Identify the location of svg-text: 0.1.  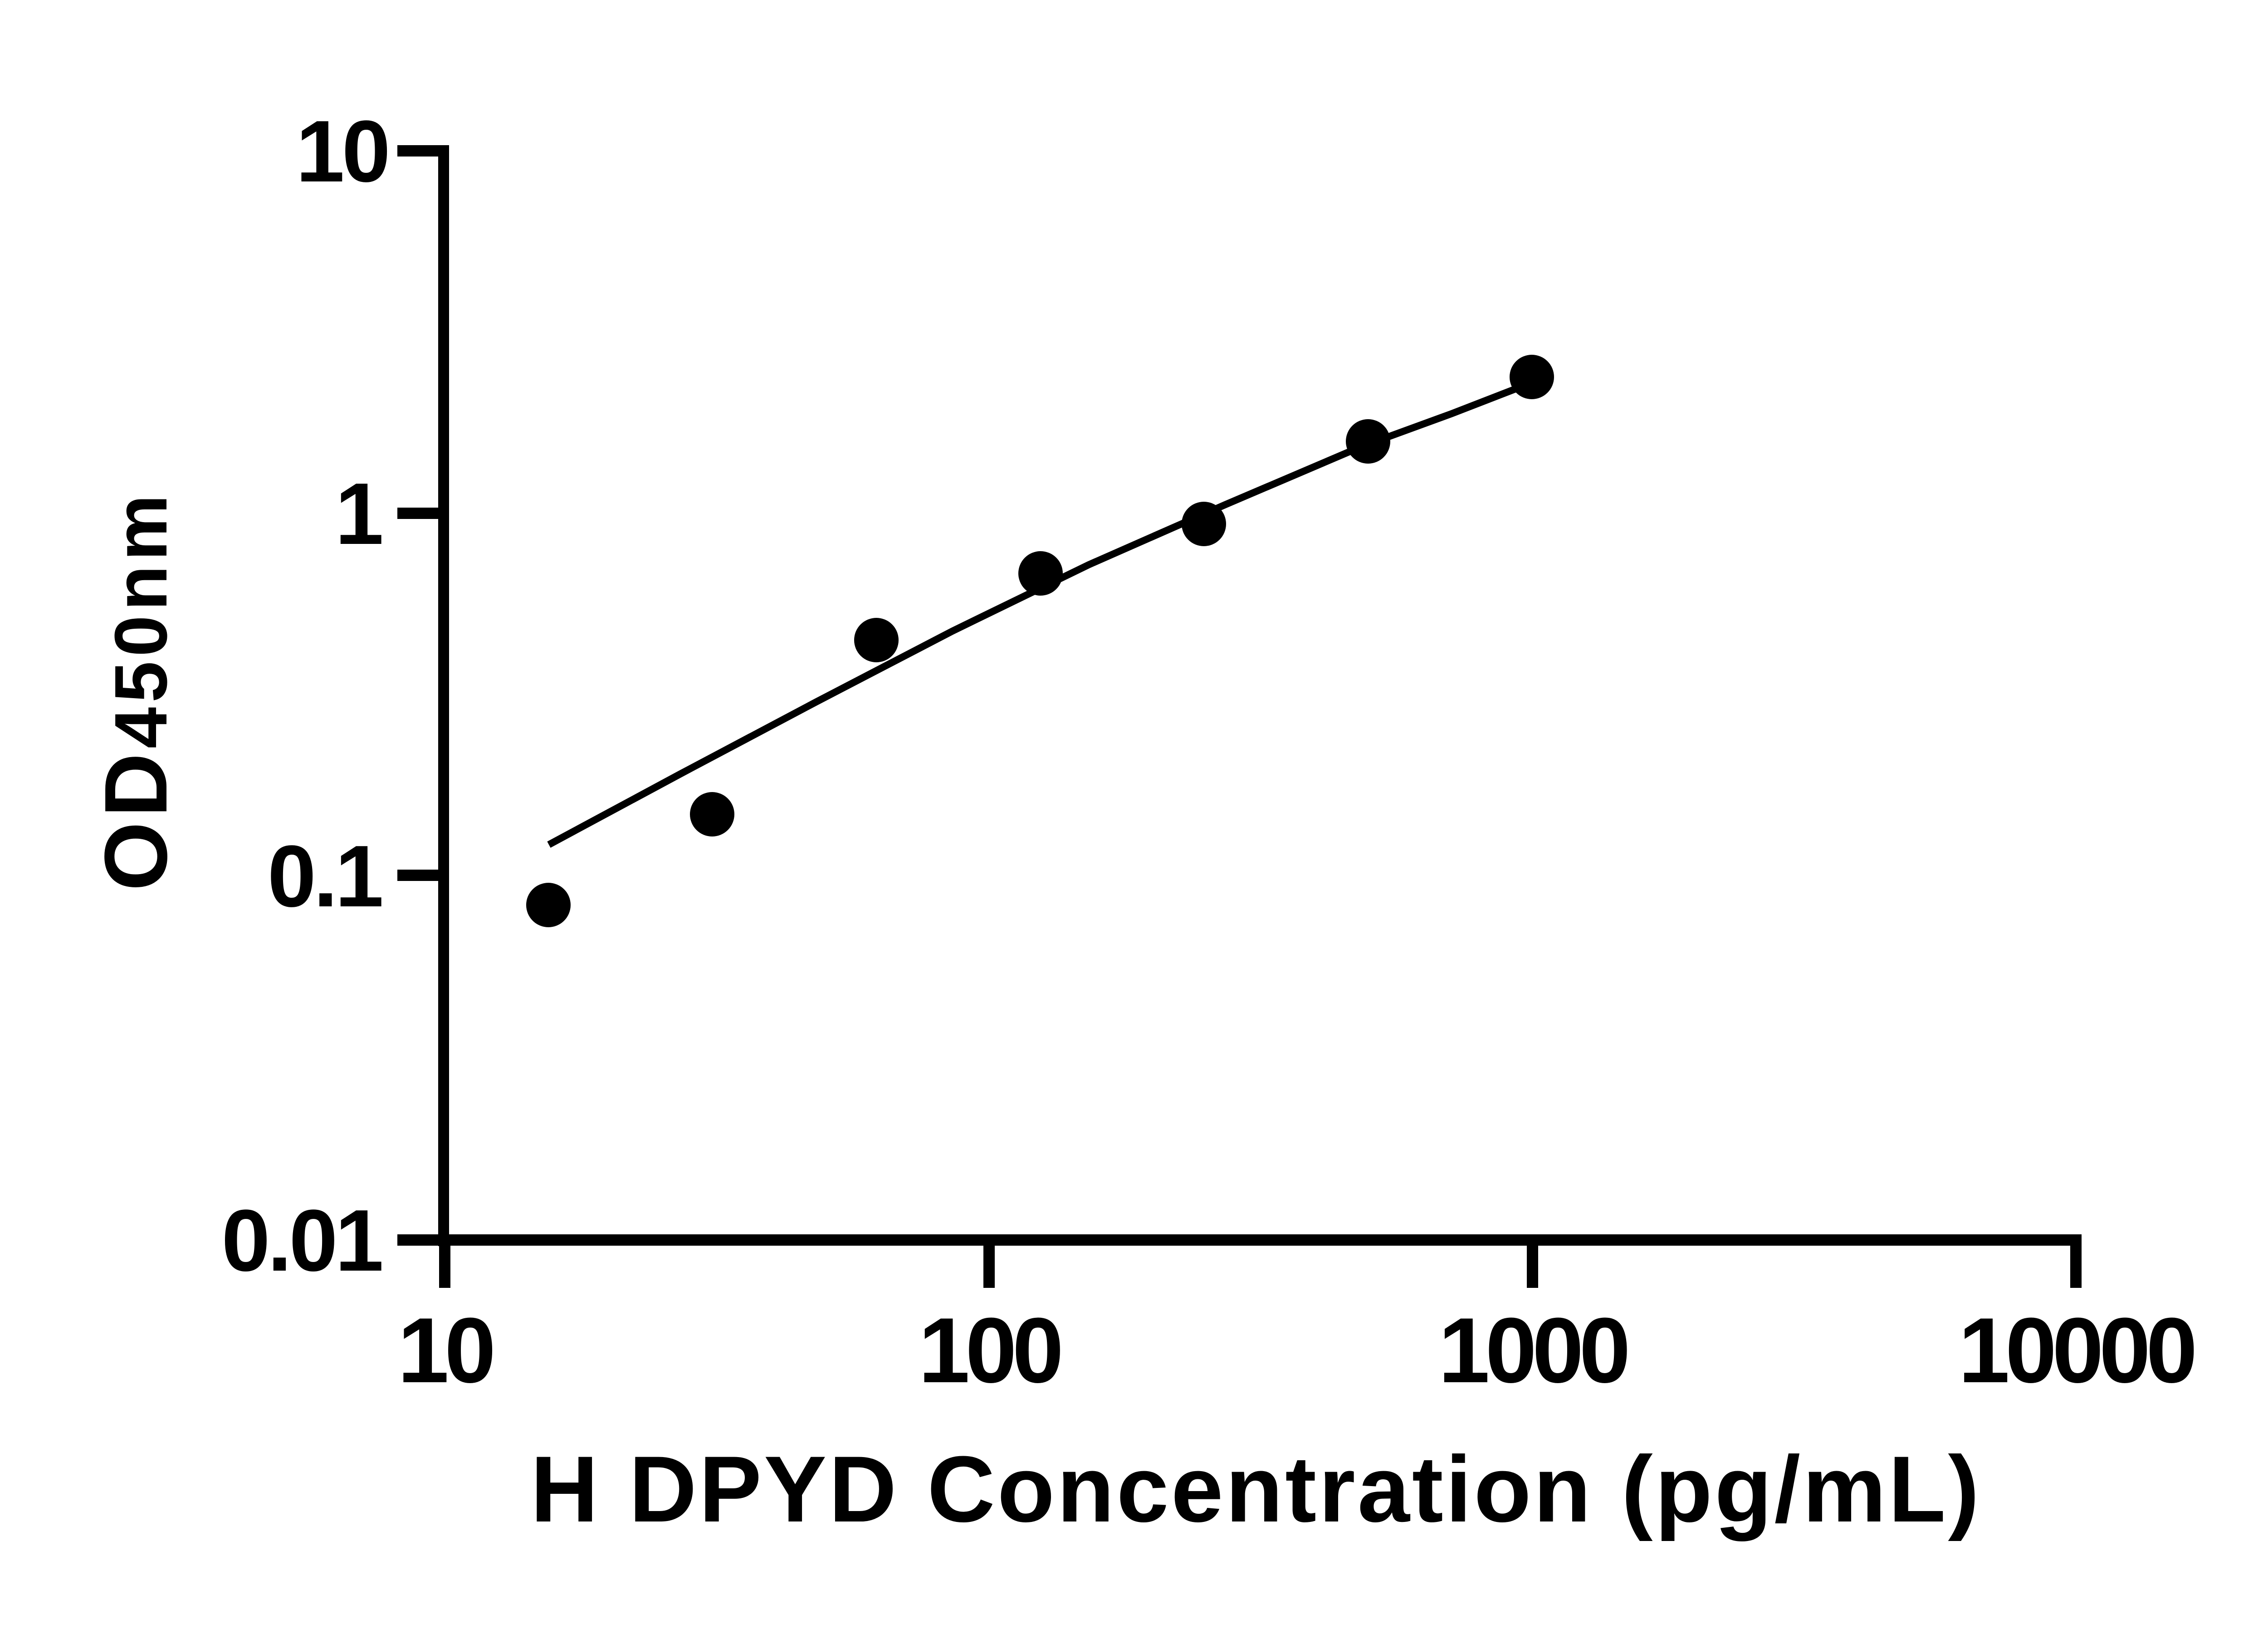
(325, 876).